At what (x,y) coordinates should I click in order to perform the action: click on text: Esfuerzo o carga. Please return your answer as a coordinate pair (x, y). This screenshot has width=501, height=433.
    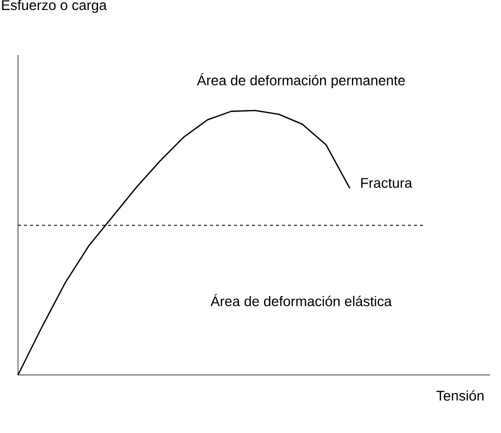
    Looking at the image, I should click on (54, 6).